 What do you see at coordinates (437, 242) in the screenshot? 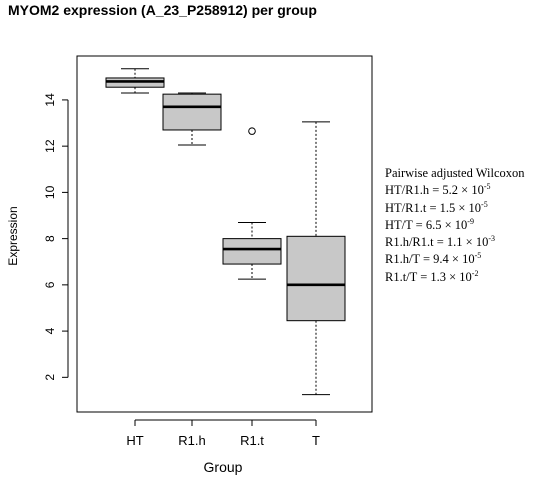
I see `annotation-line-text: R1.h/R1.t = 1.1 × 10` at bounding box center [437, 242].